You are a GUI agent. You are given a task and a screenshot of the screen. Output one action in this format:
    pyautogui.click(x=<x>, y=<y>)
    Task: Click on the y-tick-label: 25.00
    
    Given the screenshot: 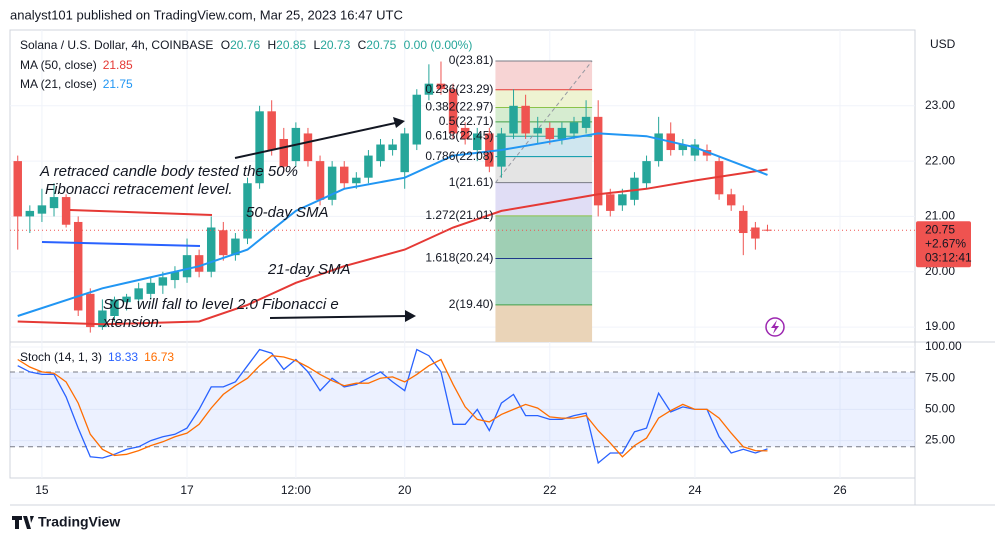 What is the action you would take?
    pyautogui.click(x=940, y=440)
    